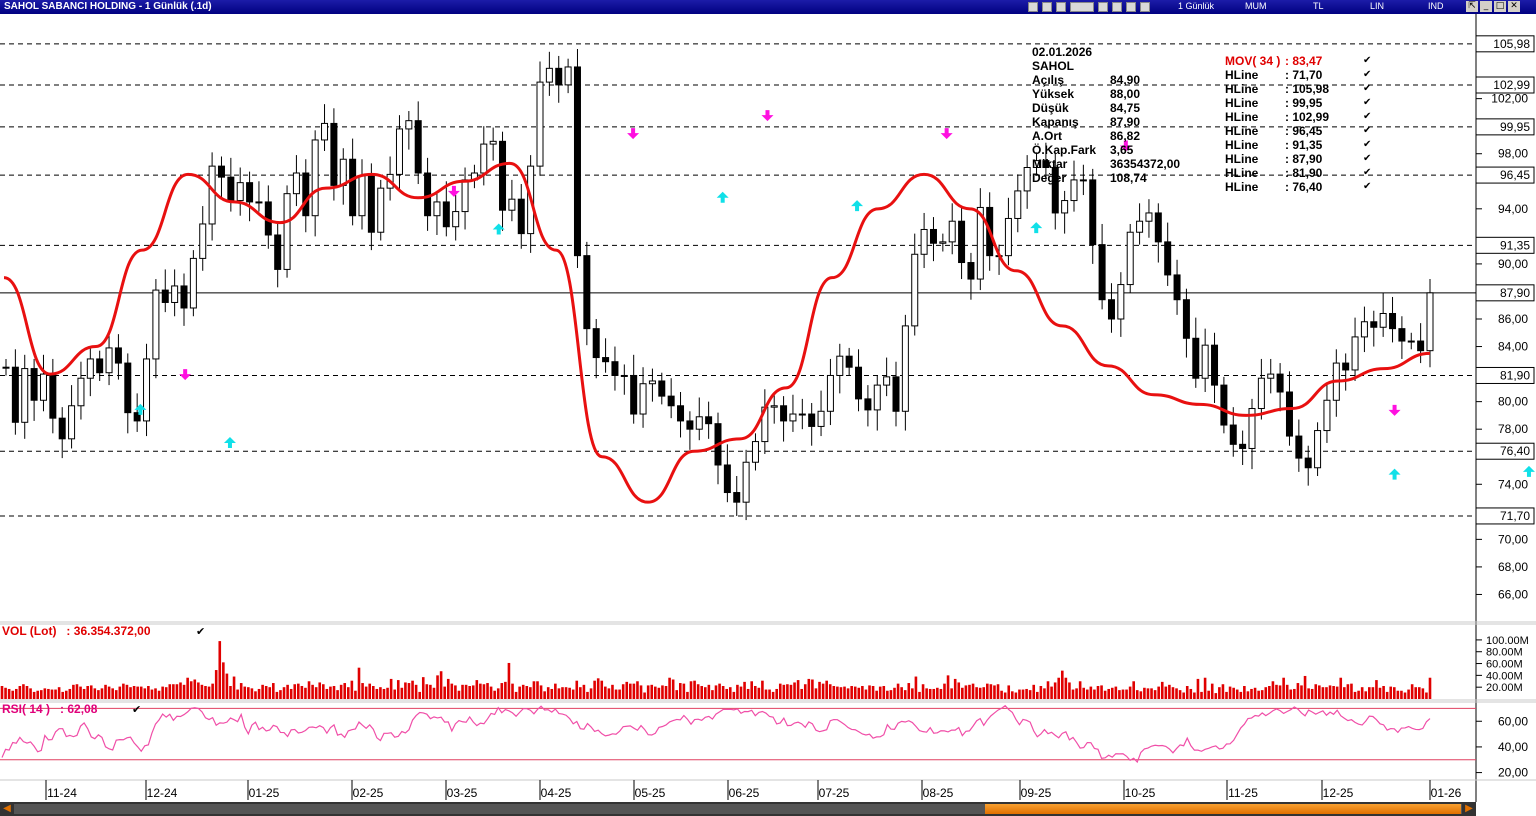 Image resolution: width=1536 pixels, height=816 pixels. I want to click on volume-label: VOL (Lot) : 36.354.372,00, so click(76, 631).